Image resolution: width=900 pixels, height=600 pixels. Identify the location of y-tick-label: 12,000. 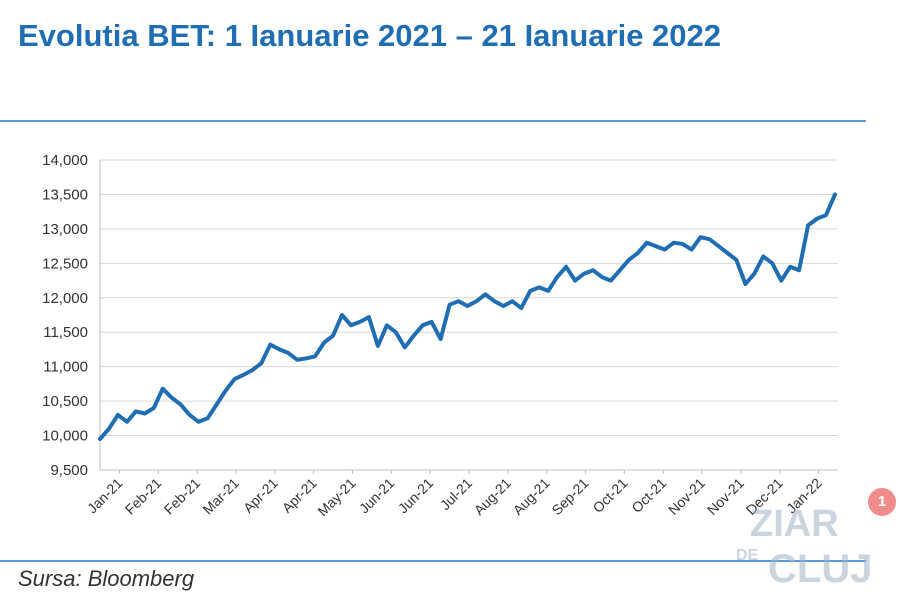
(65, 298).